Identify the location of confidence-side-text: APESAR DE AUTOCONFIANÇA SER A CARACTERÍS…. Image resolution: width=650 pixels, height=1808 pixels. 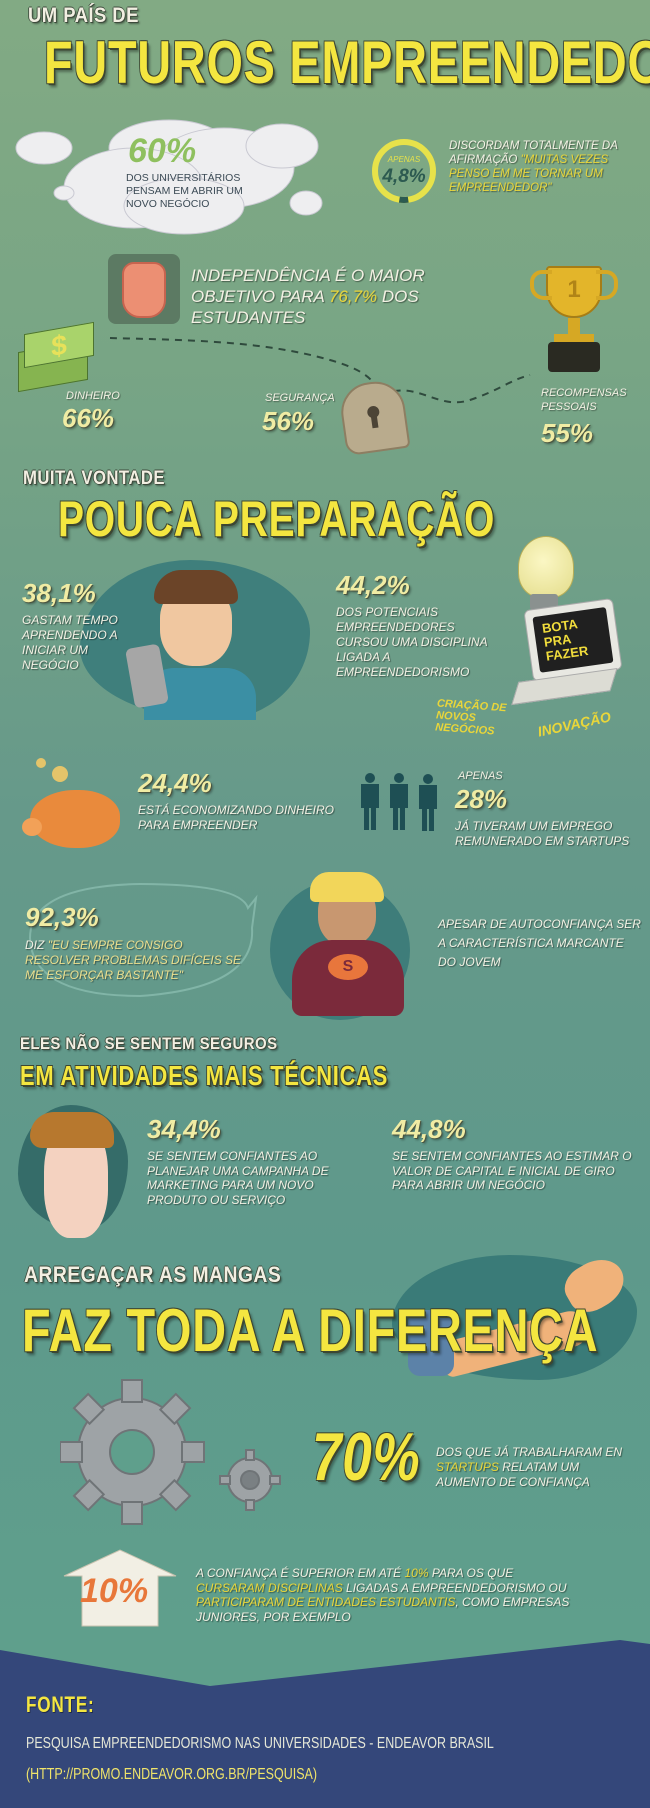
(539, 943).